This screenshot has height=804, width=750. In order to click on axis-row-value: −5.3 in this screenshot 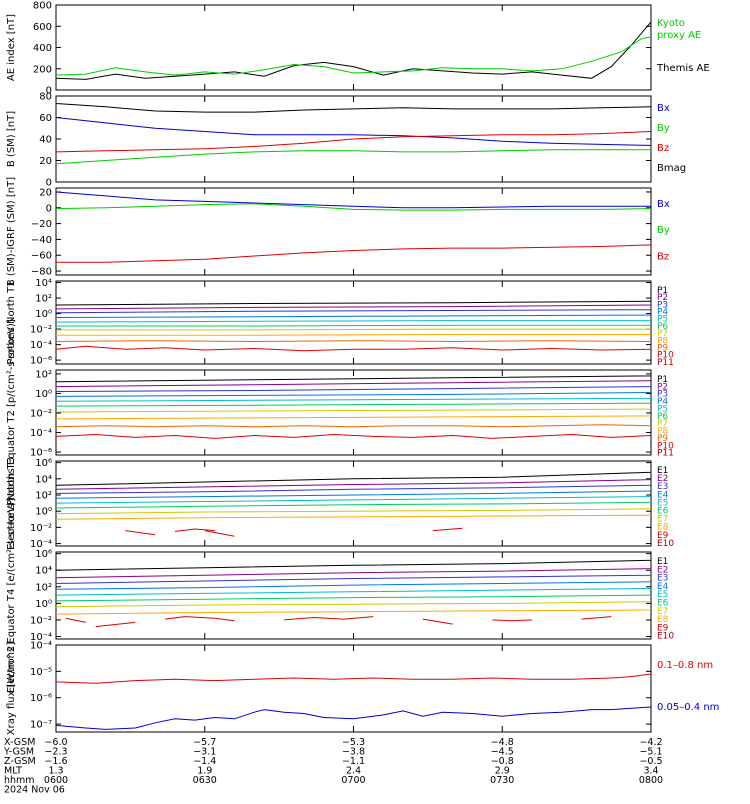, I will do `click(353, 742)`.